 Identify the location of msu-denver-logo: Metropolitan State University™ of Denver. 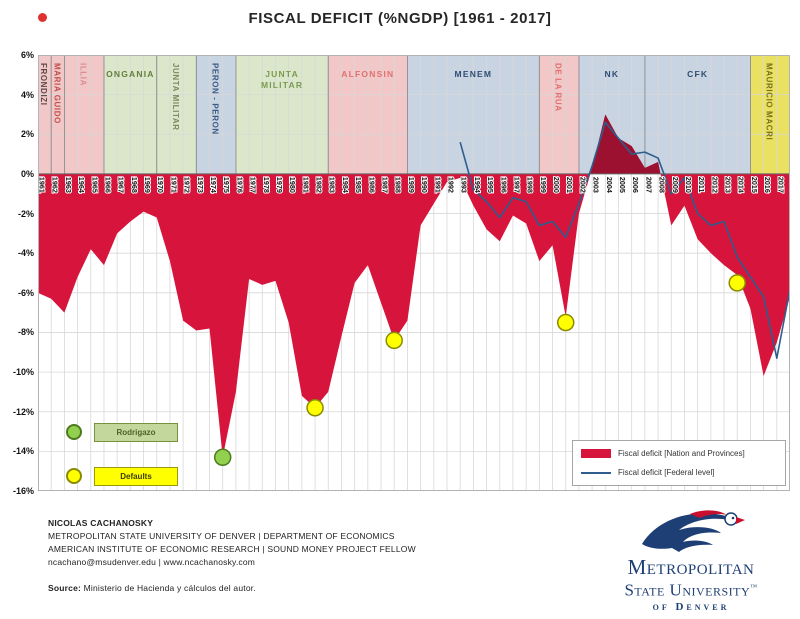
(691, 560).